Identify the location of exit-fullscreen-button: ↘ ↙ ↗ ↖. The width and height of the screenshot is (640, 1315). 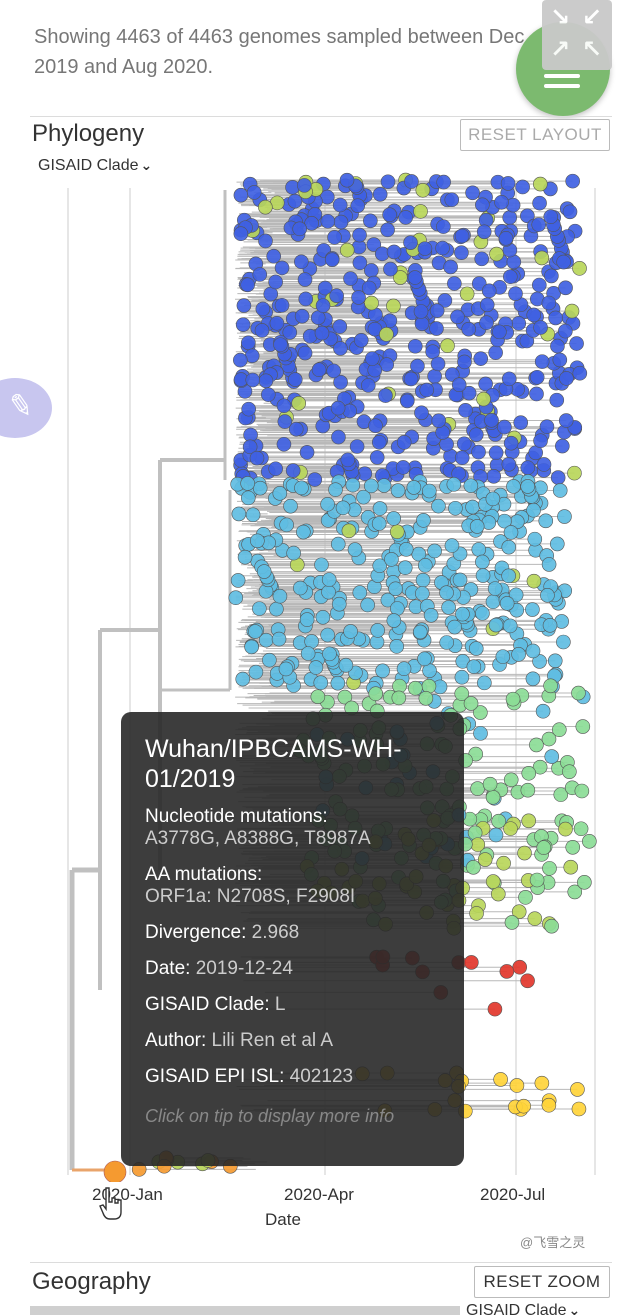
(577, 35).